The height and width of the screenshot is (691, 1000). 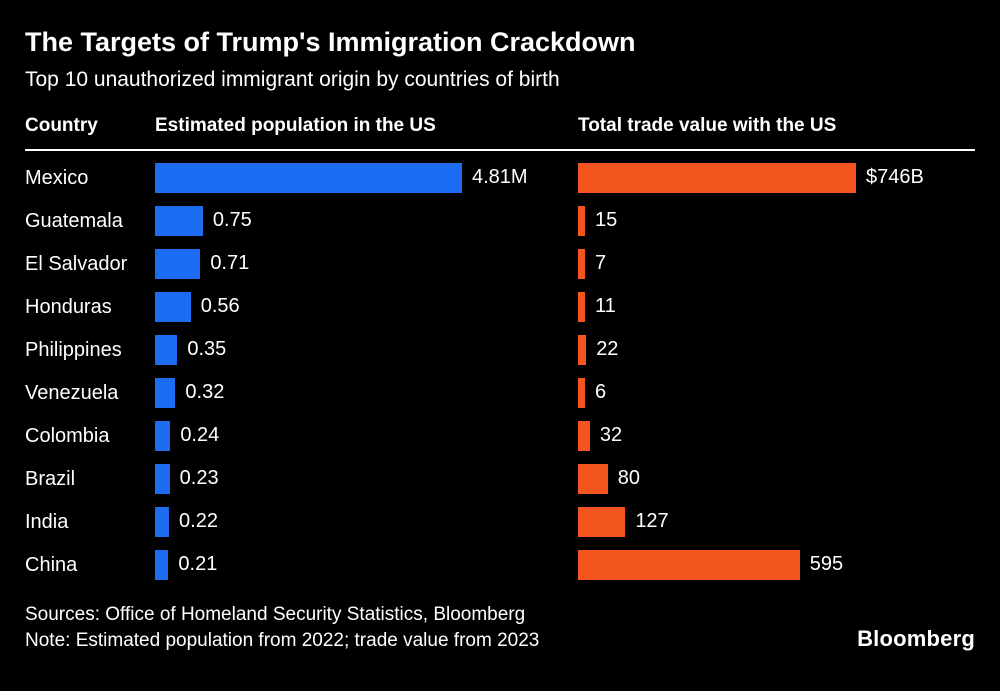 I want to click on population-cell: 0.75, so click(x=366, y=220).